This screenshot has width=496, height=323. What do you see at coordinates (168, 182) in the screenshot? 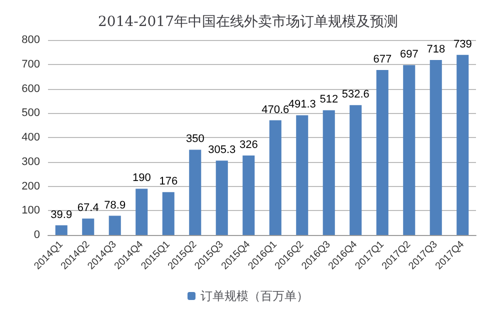
I see `data-label: 176` at bounding box center [168, 182].